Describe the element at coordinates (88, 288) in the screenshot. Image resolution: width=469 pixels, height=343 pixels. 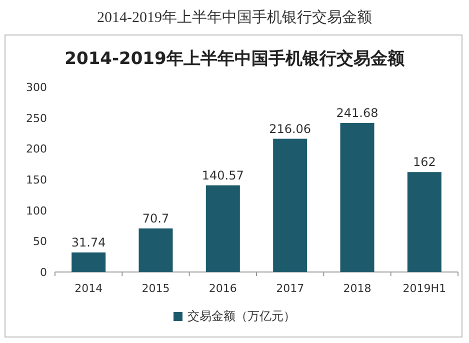
I see `x-tick-label: 2014` at that location.